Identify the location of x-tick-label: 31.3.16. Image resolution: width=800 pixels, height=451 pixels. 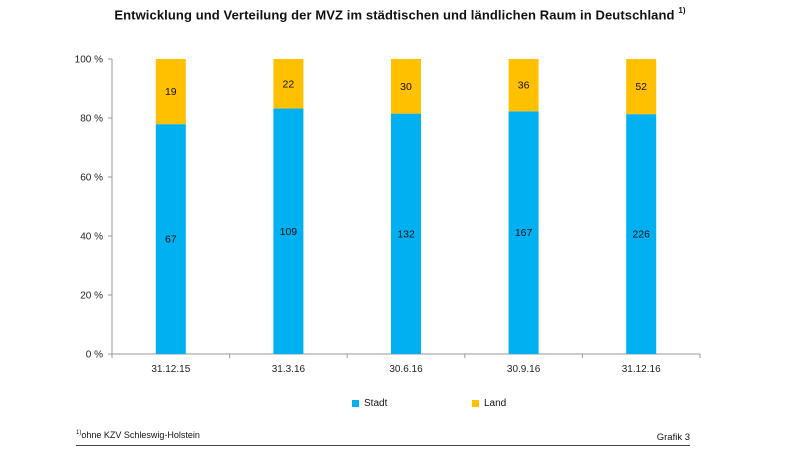
(289, 369).